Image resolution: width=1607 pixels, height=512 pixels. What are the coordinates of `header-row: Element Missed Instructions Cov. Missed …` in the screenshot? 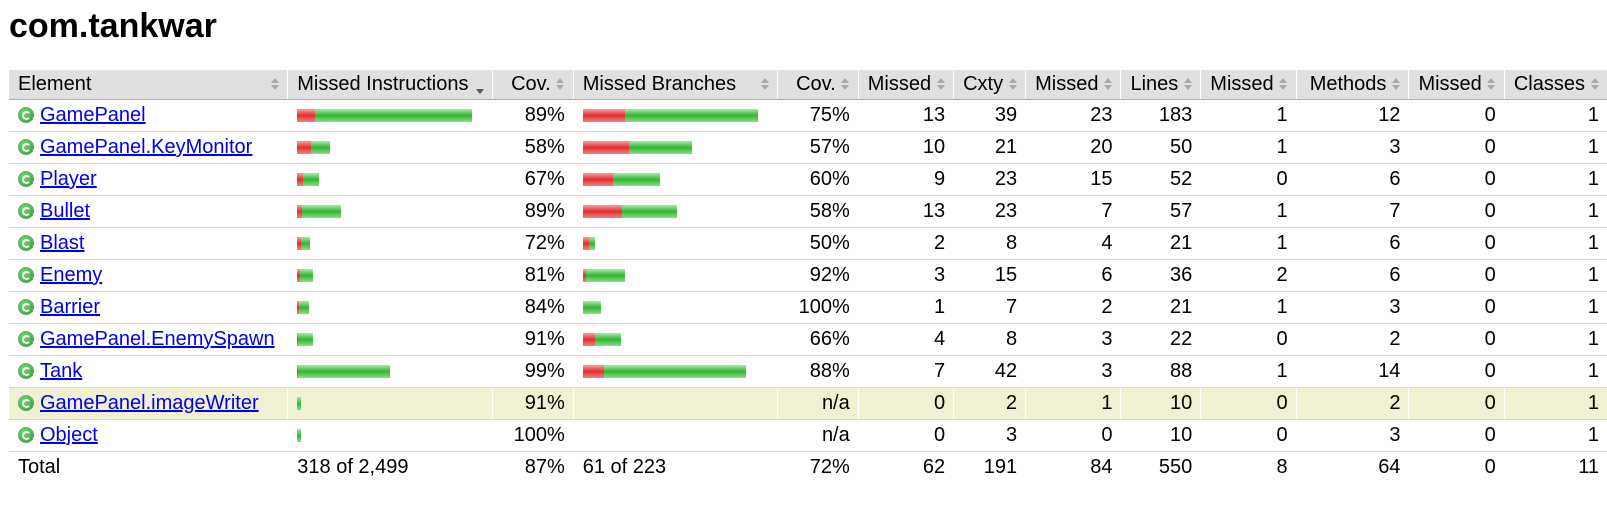 It's located at (808, 85).